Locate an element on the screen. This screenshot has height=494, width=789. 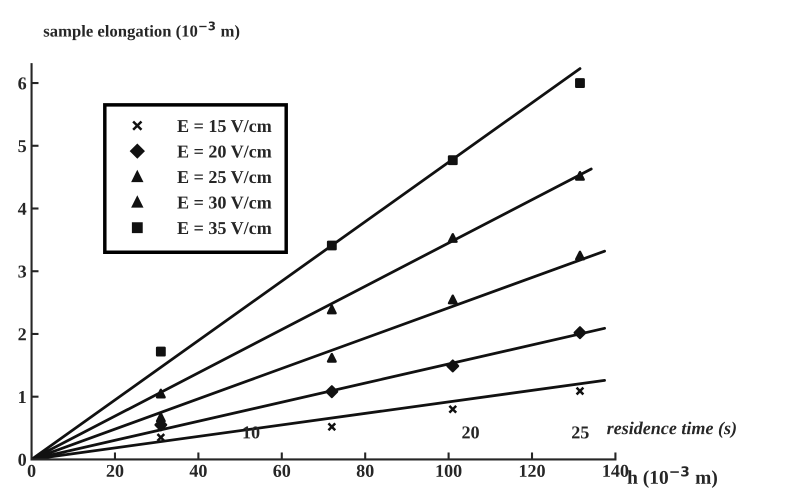
x2-axis-title: residence time (s) is located at coordinates (671, 430).